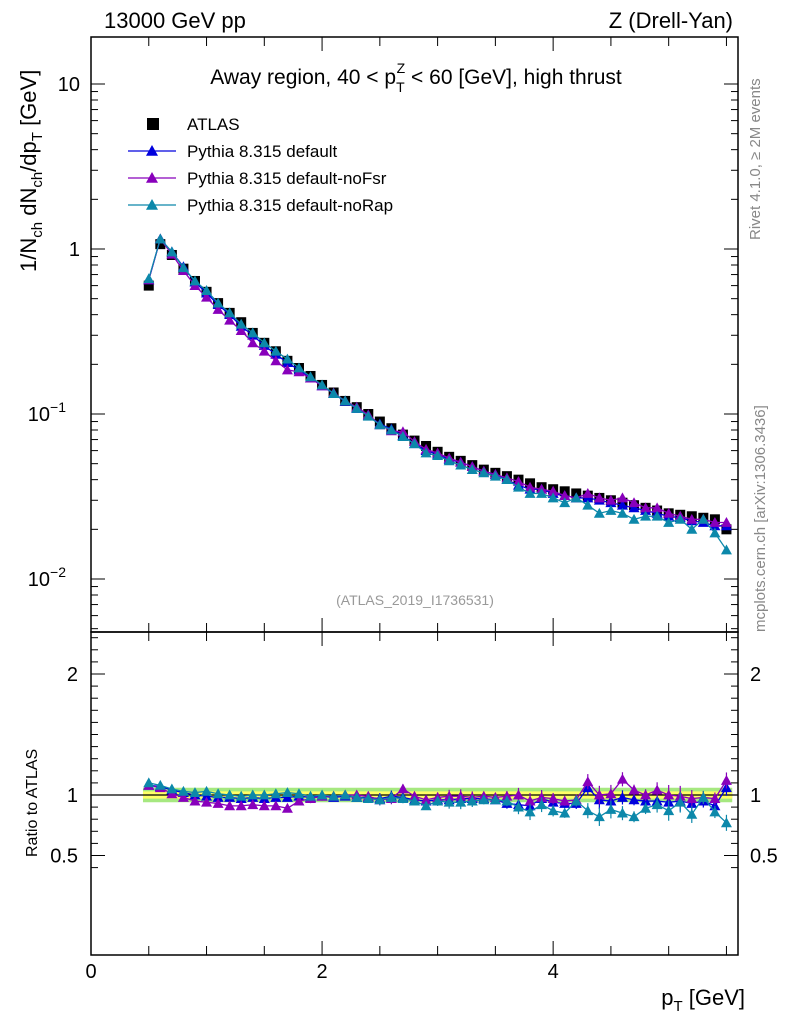 This screenshot has height=1024, width=786. Describe the element at coordinates (32, 803) in the screenshot. I see `ratio-ylabel: Ratio to ATLAS` at that location.